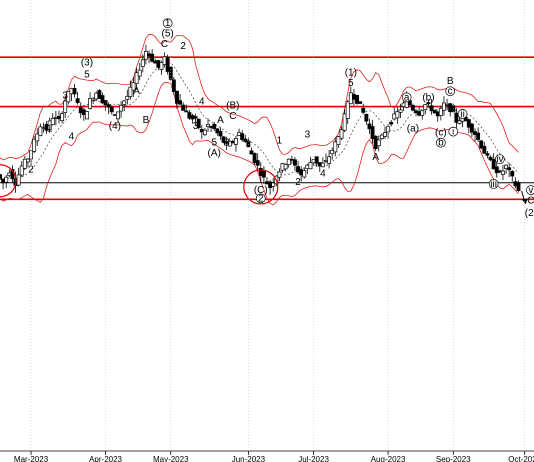 This screenshot has width=534, height=462. I want to click on wave-label: B, so click(146, 120).